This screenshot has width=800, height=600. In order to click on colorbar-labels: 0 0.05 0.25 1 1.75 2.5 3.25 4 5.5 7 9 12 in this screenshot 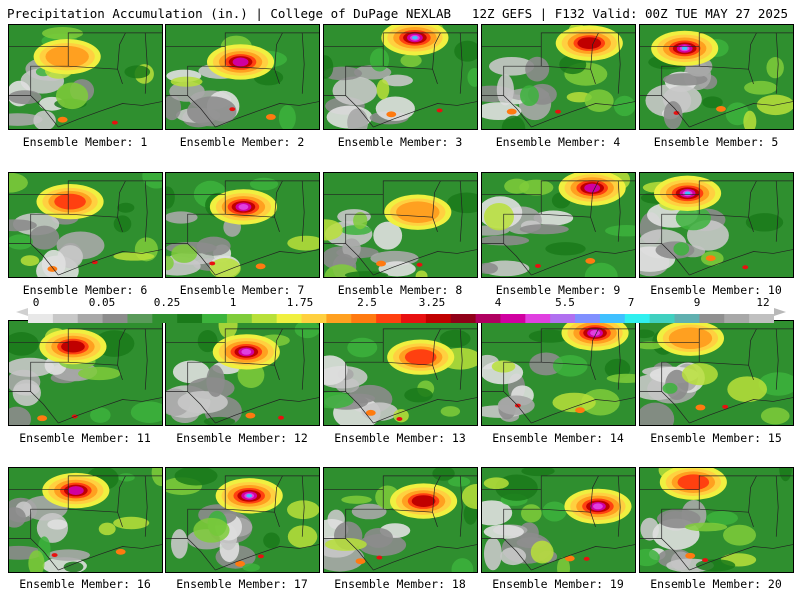, I will do `click(400, 302)`.